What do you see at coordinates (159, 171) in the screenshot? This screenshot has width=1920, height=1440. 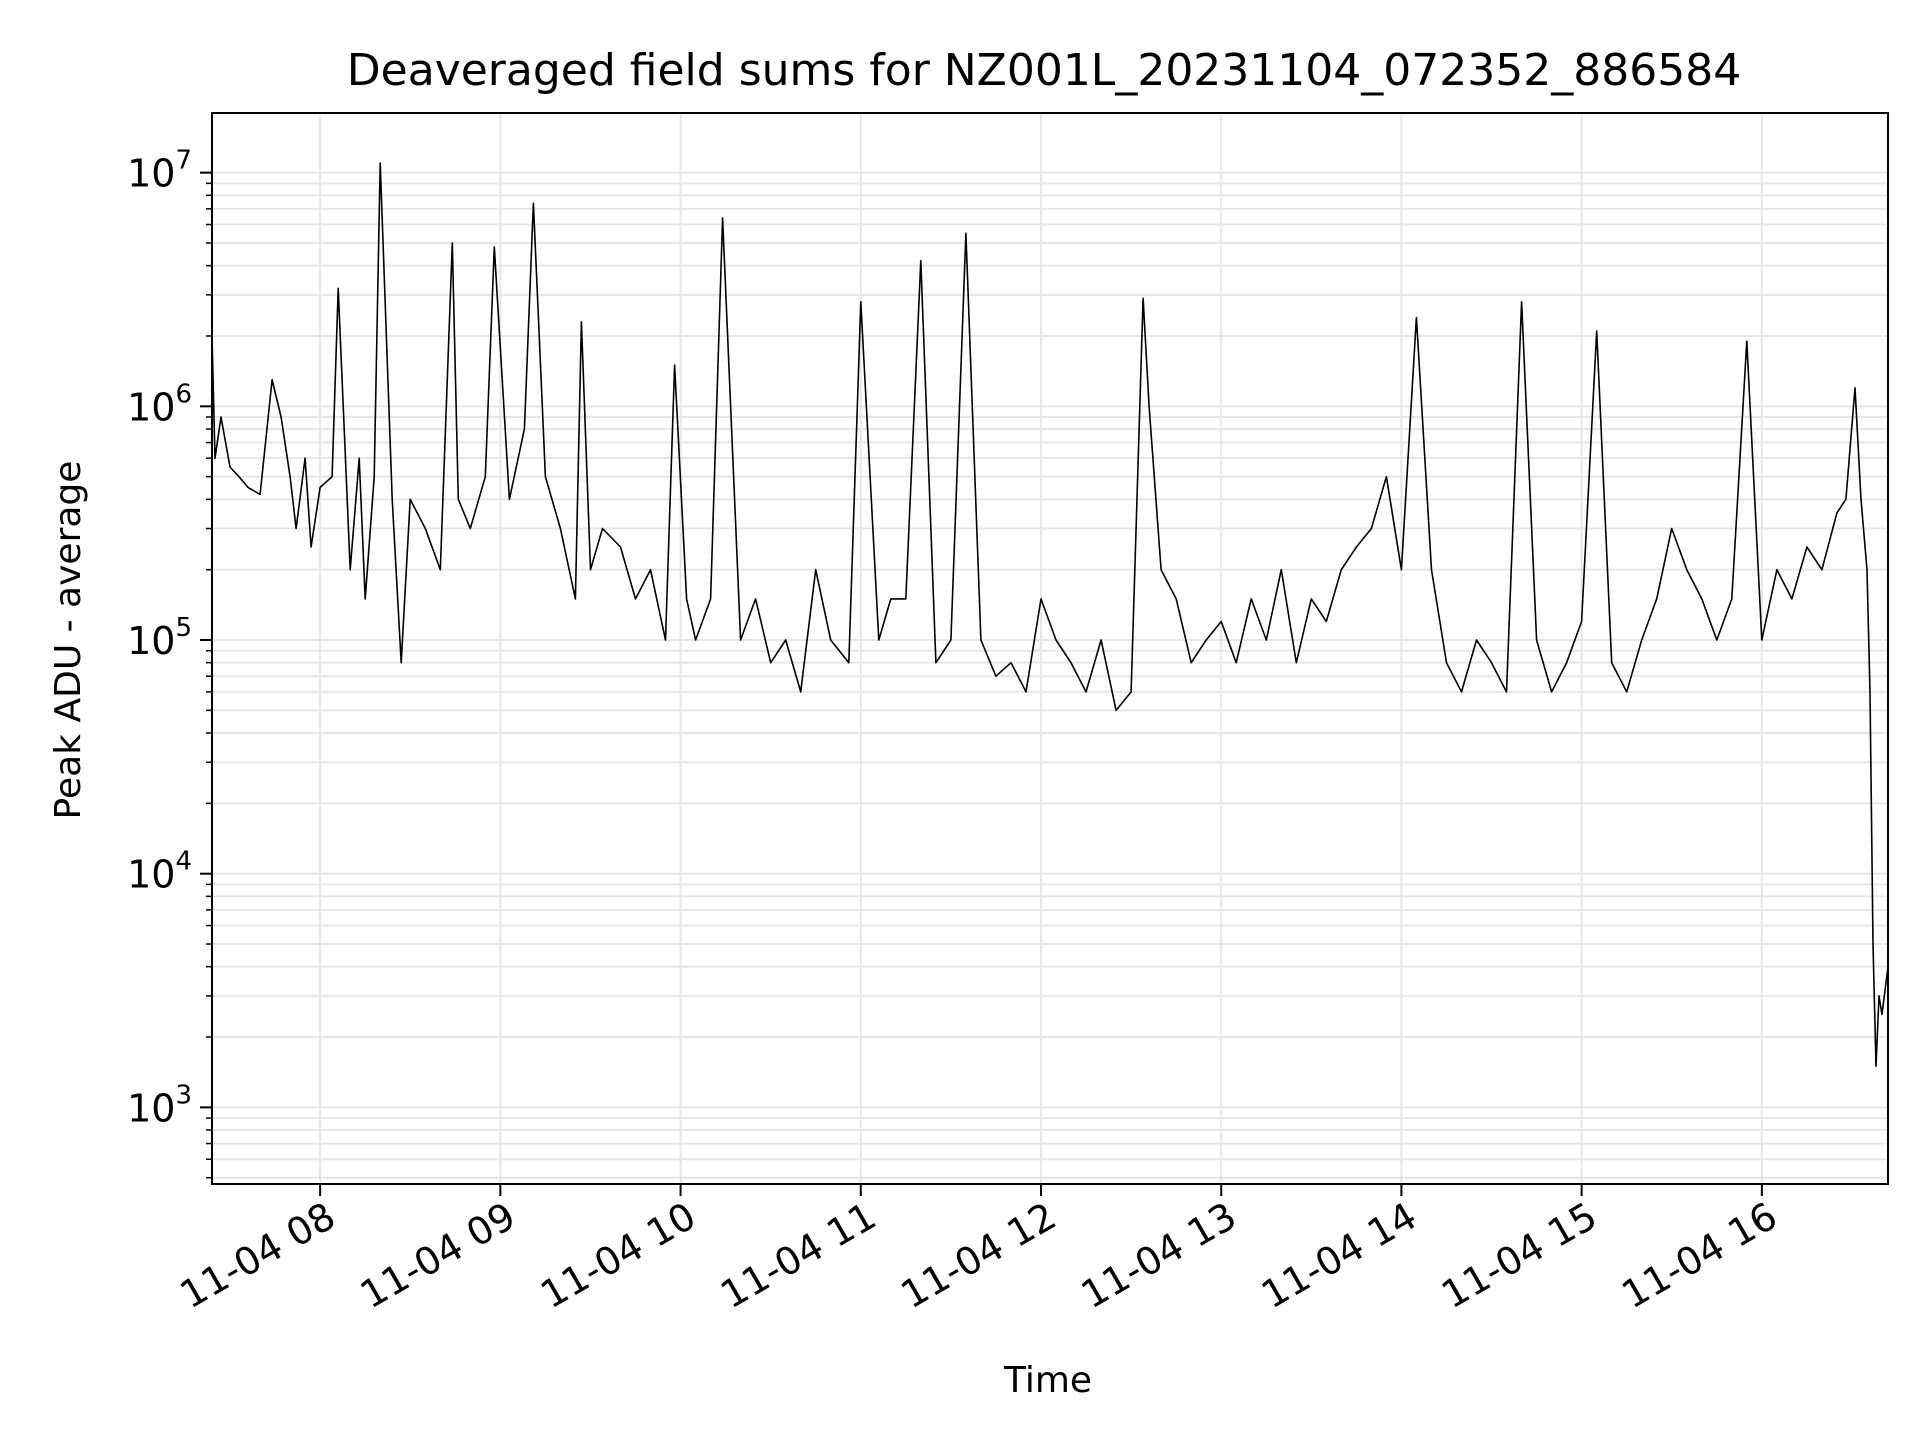 I see `y-tick-label: 10⁷` at bounding box center [159, 171].